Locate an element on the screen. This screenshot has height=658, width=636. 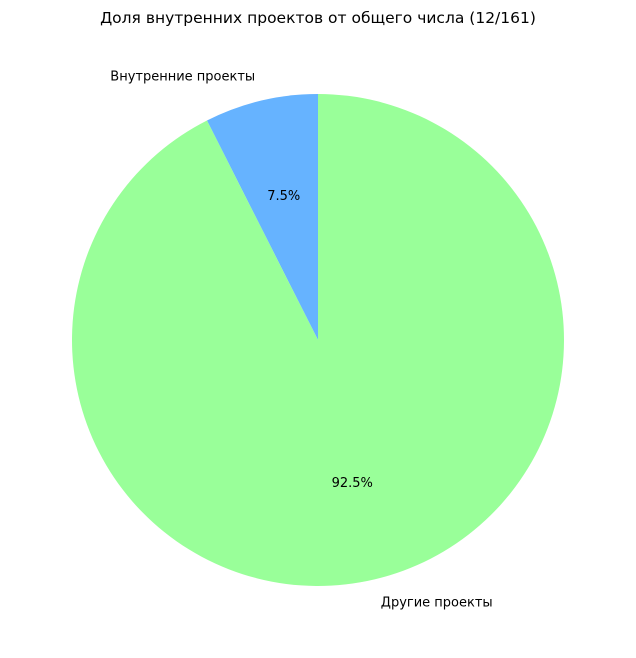
pie-slice-label: Другие проекты is located at coordinates (437, 603).